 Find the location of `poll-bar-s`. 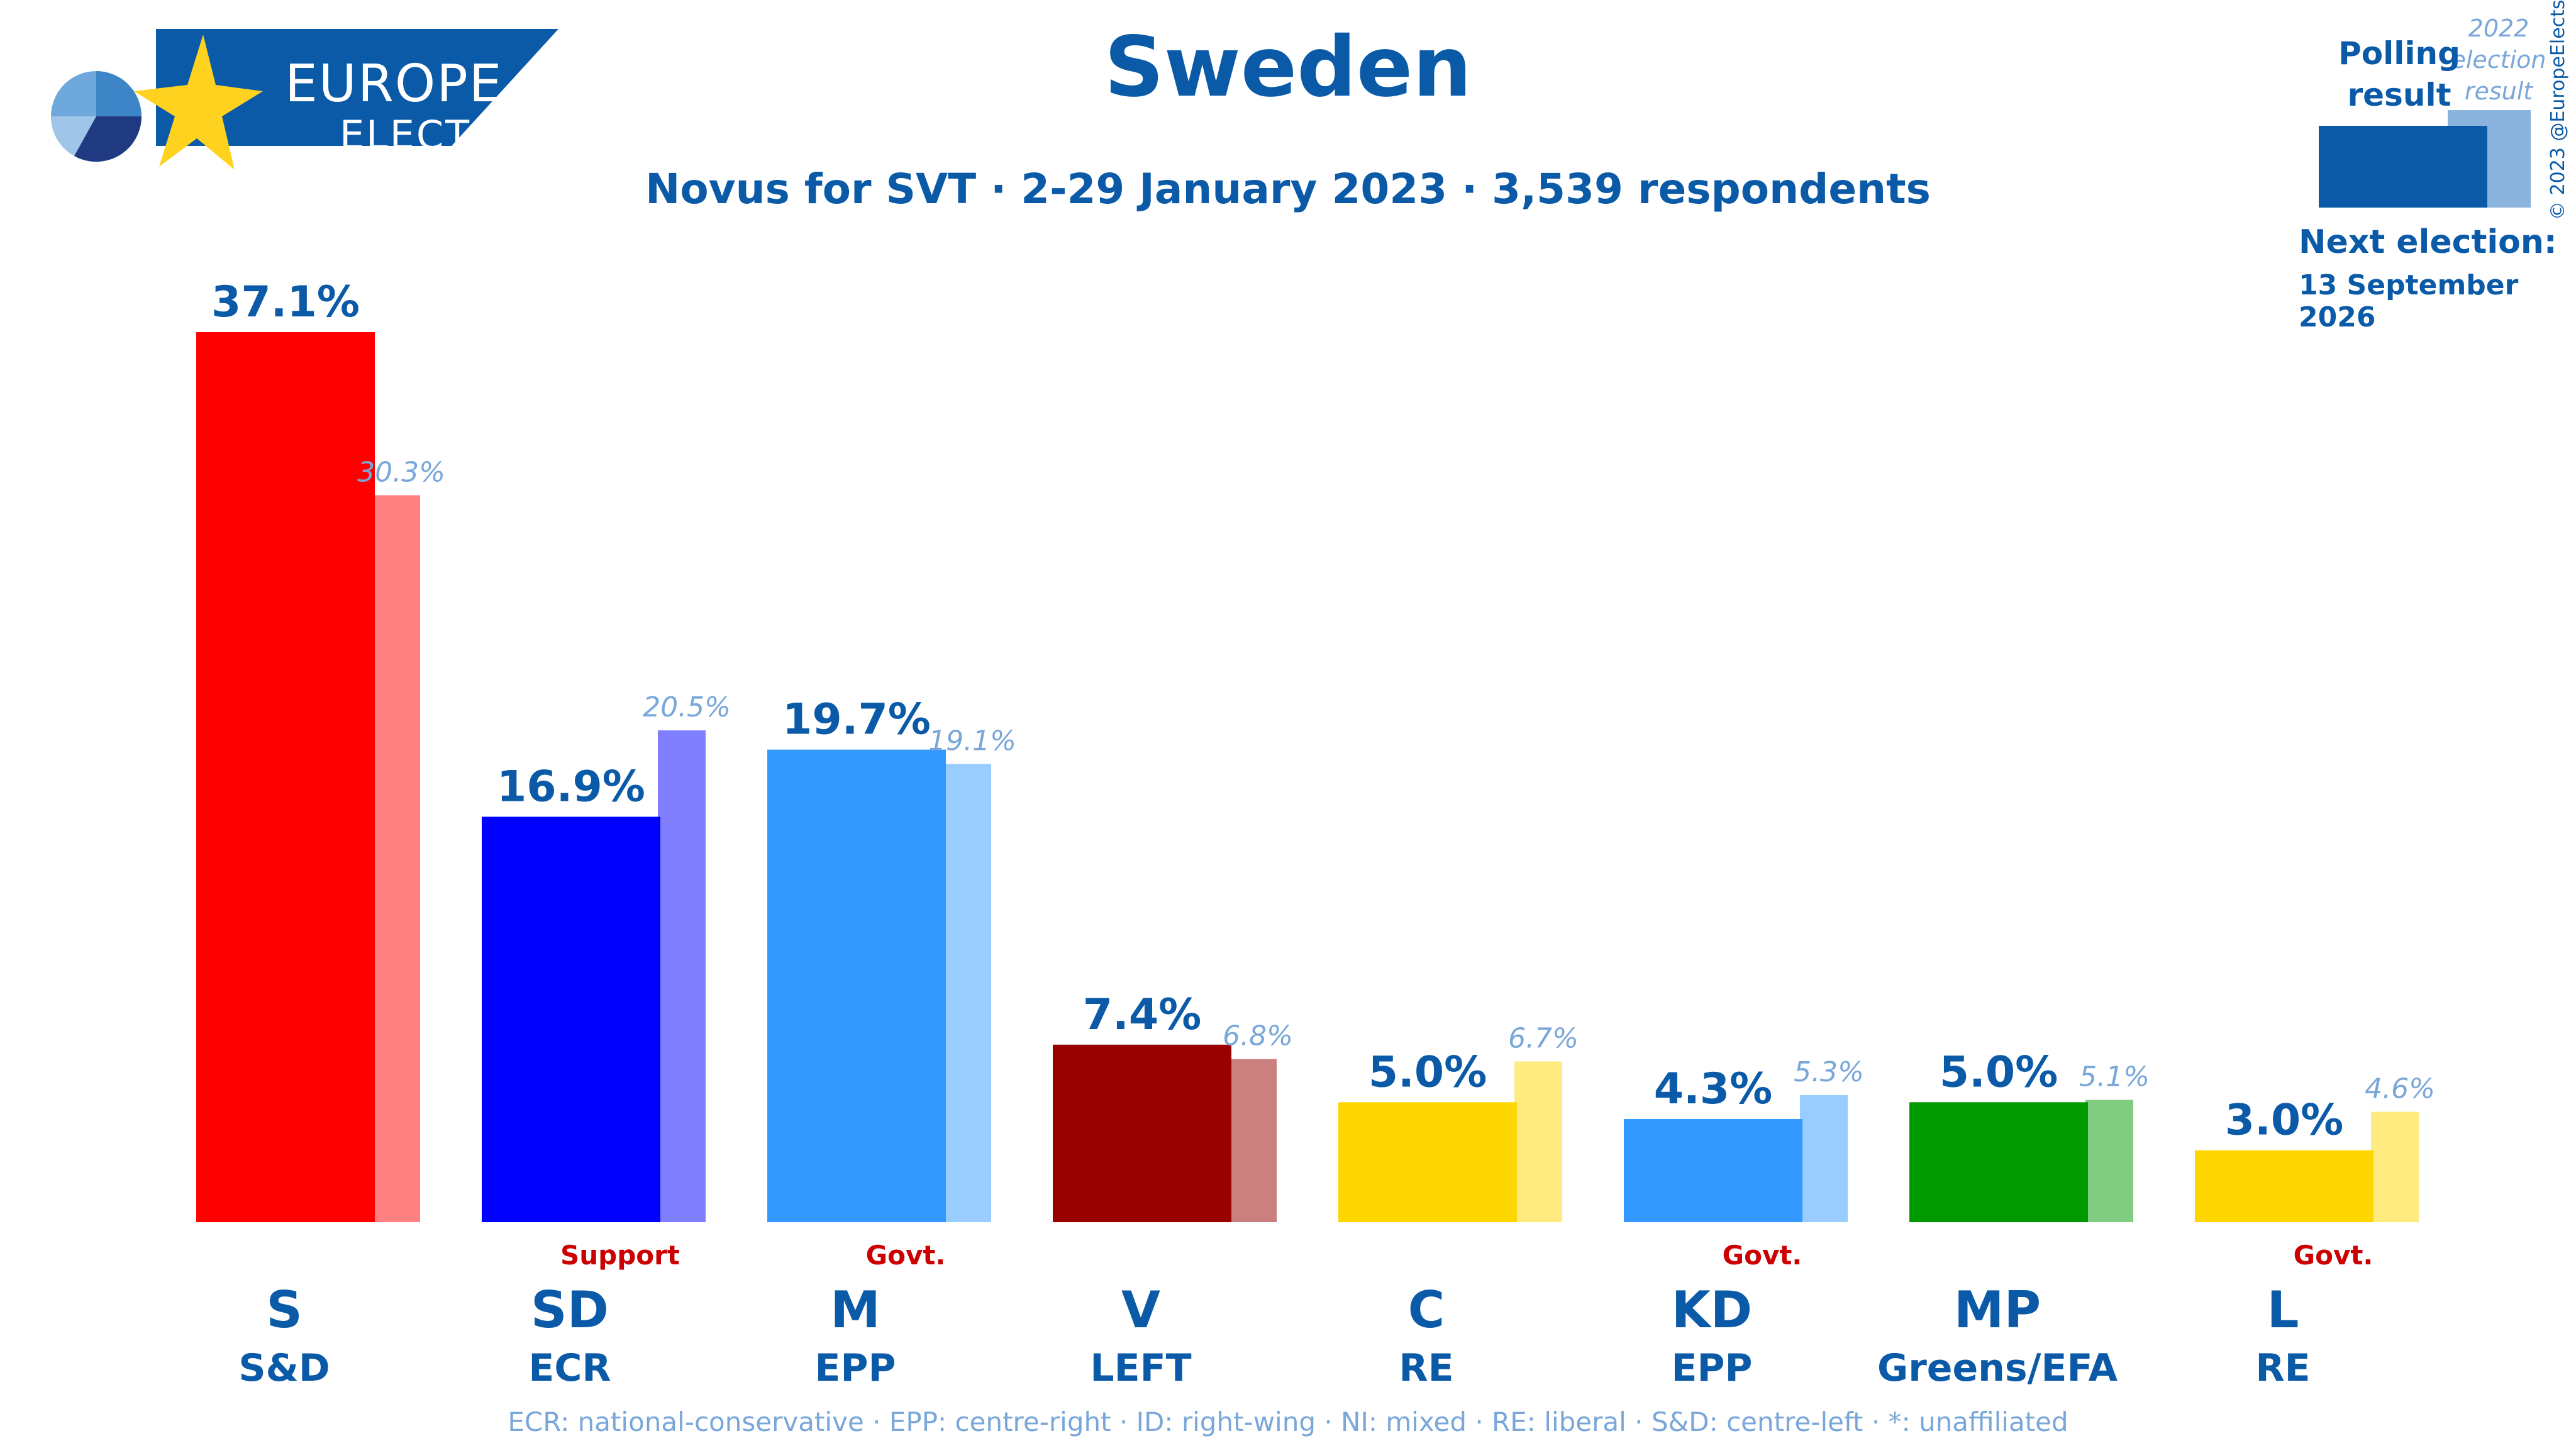

poll-bar-s is located at coordinates (285, 777).